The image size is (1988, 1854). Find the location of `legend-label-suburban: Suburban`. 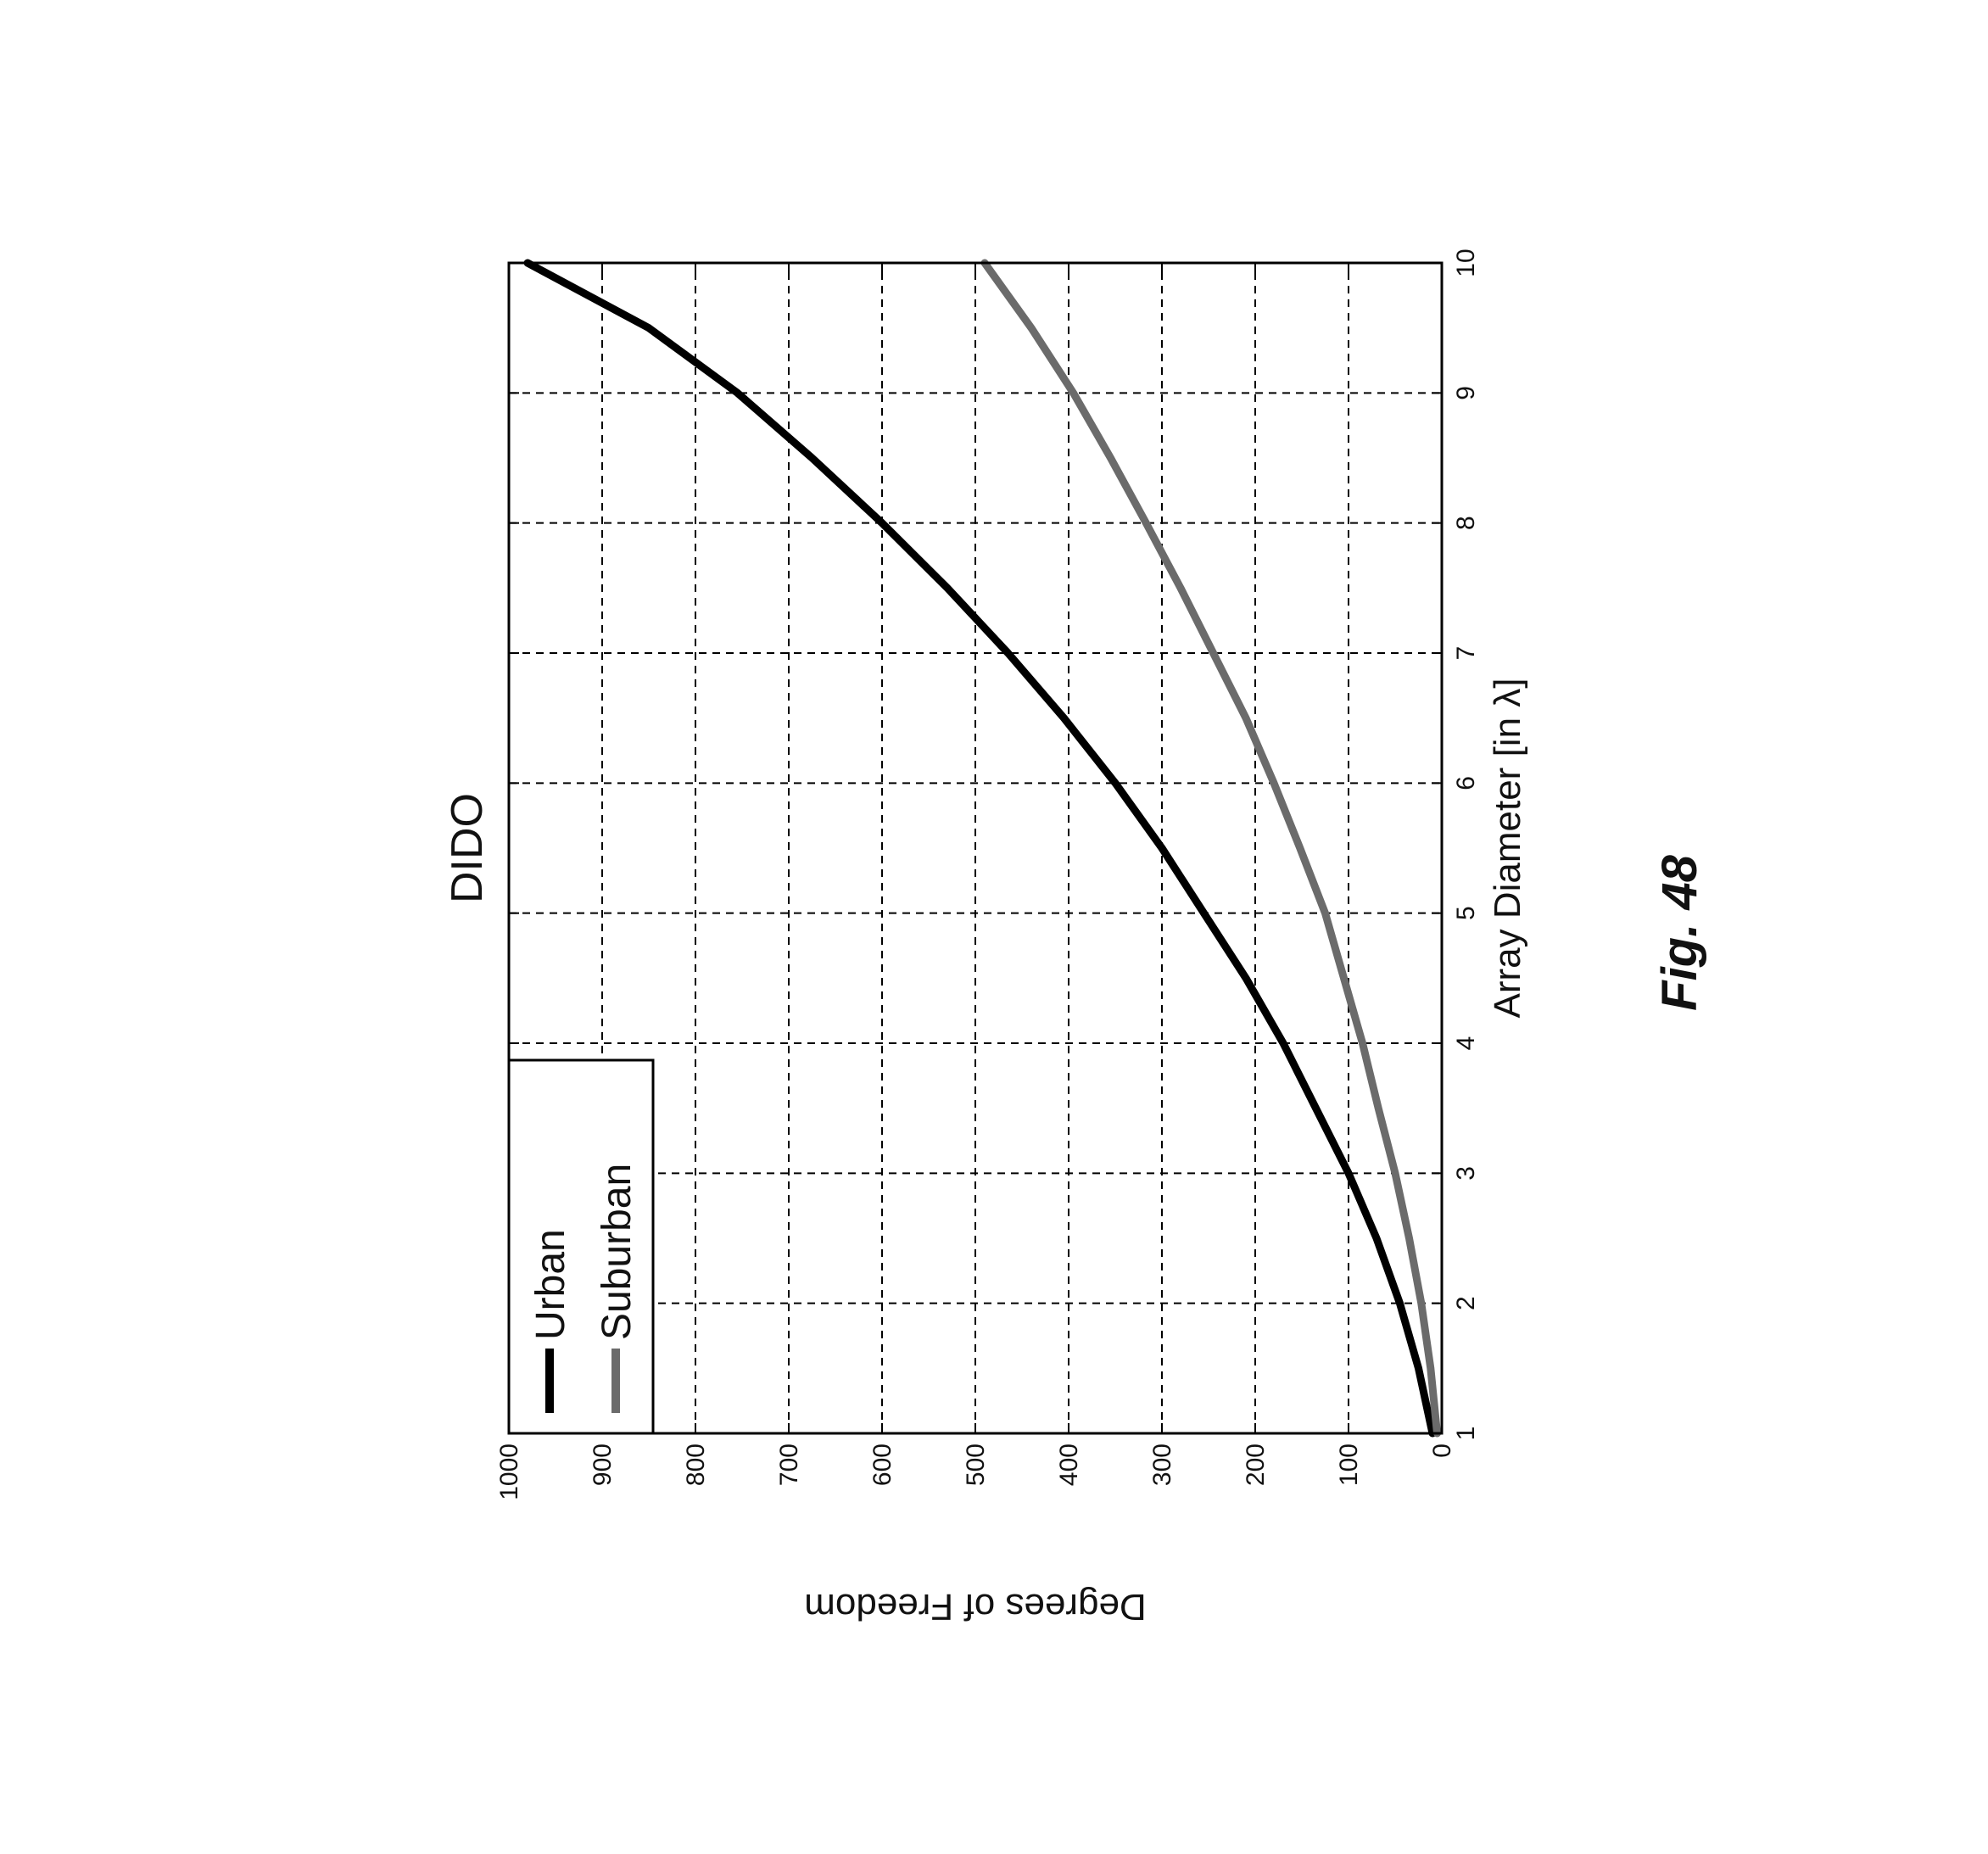

legend-label-suburban: Suburban is located at coordinates (617, 1252).